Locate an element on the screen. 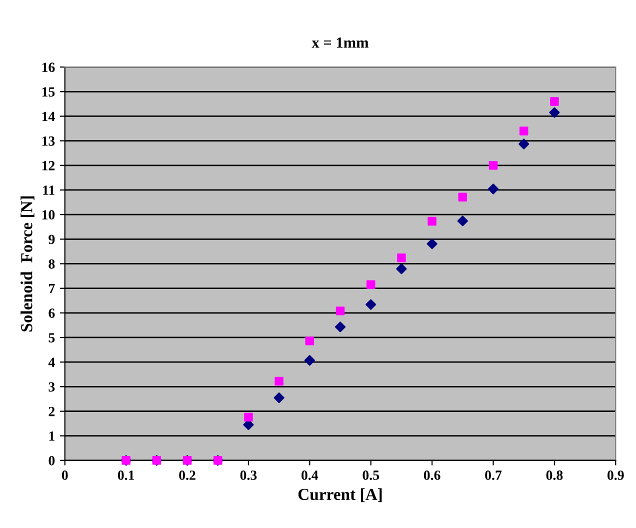  y-tick-label: 12 is located at coordinates (48, 165).